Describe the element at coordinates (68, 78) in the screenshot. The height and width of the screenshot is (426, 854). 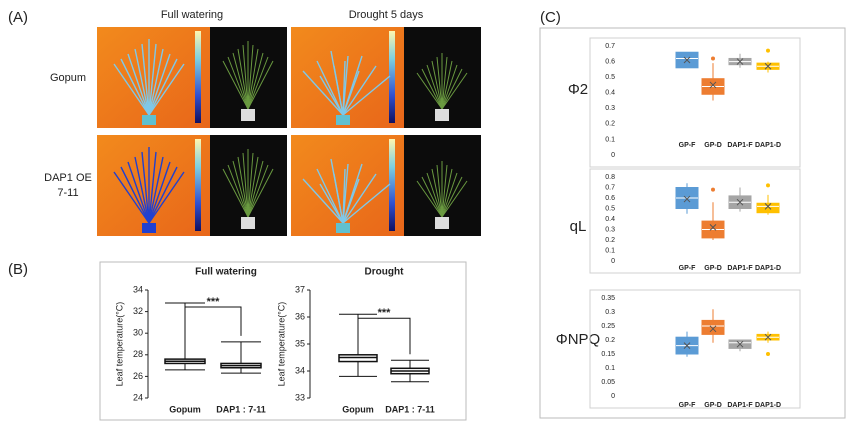
I see `row-title: Gopum` at that location.